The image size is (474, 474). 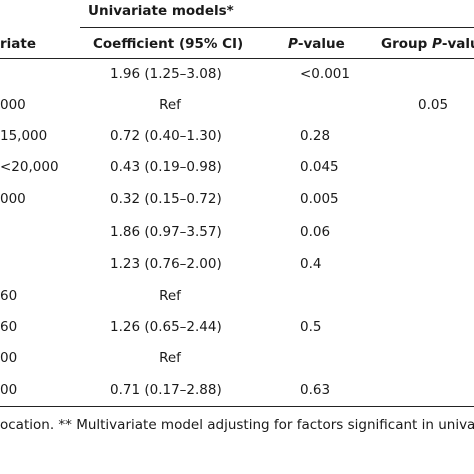 I want to click on cell-coefficient: 1.96 (1.25–3.08), so click(x=166, y=74).